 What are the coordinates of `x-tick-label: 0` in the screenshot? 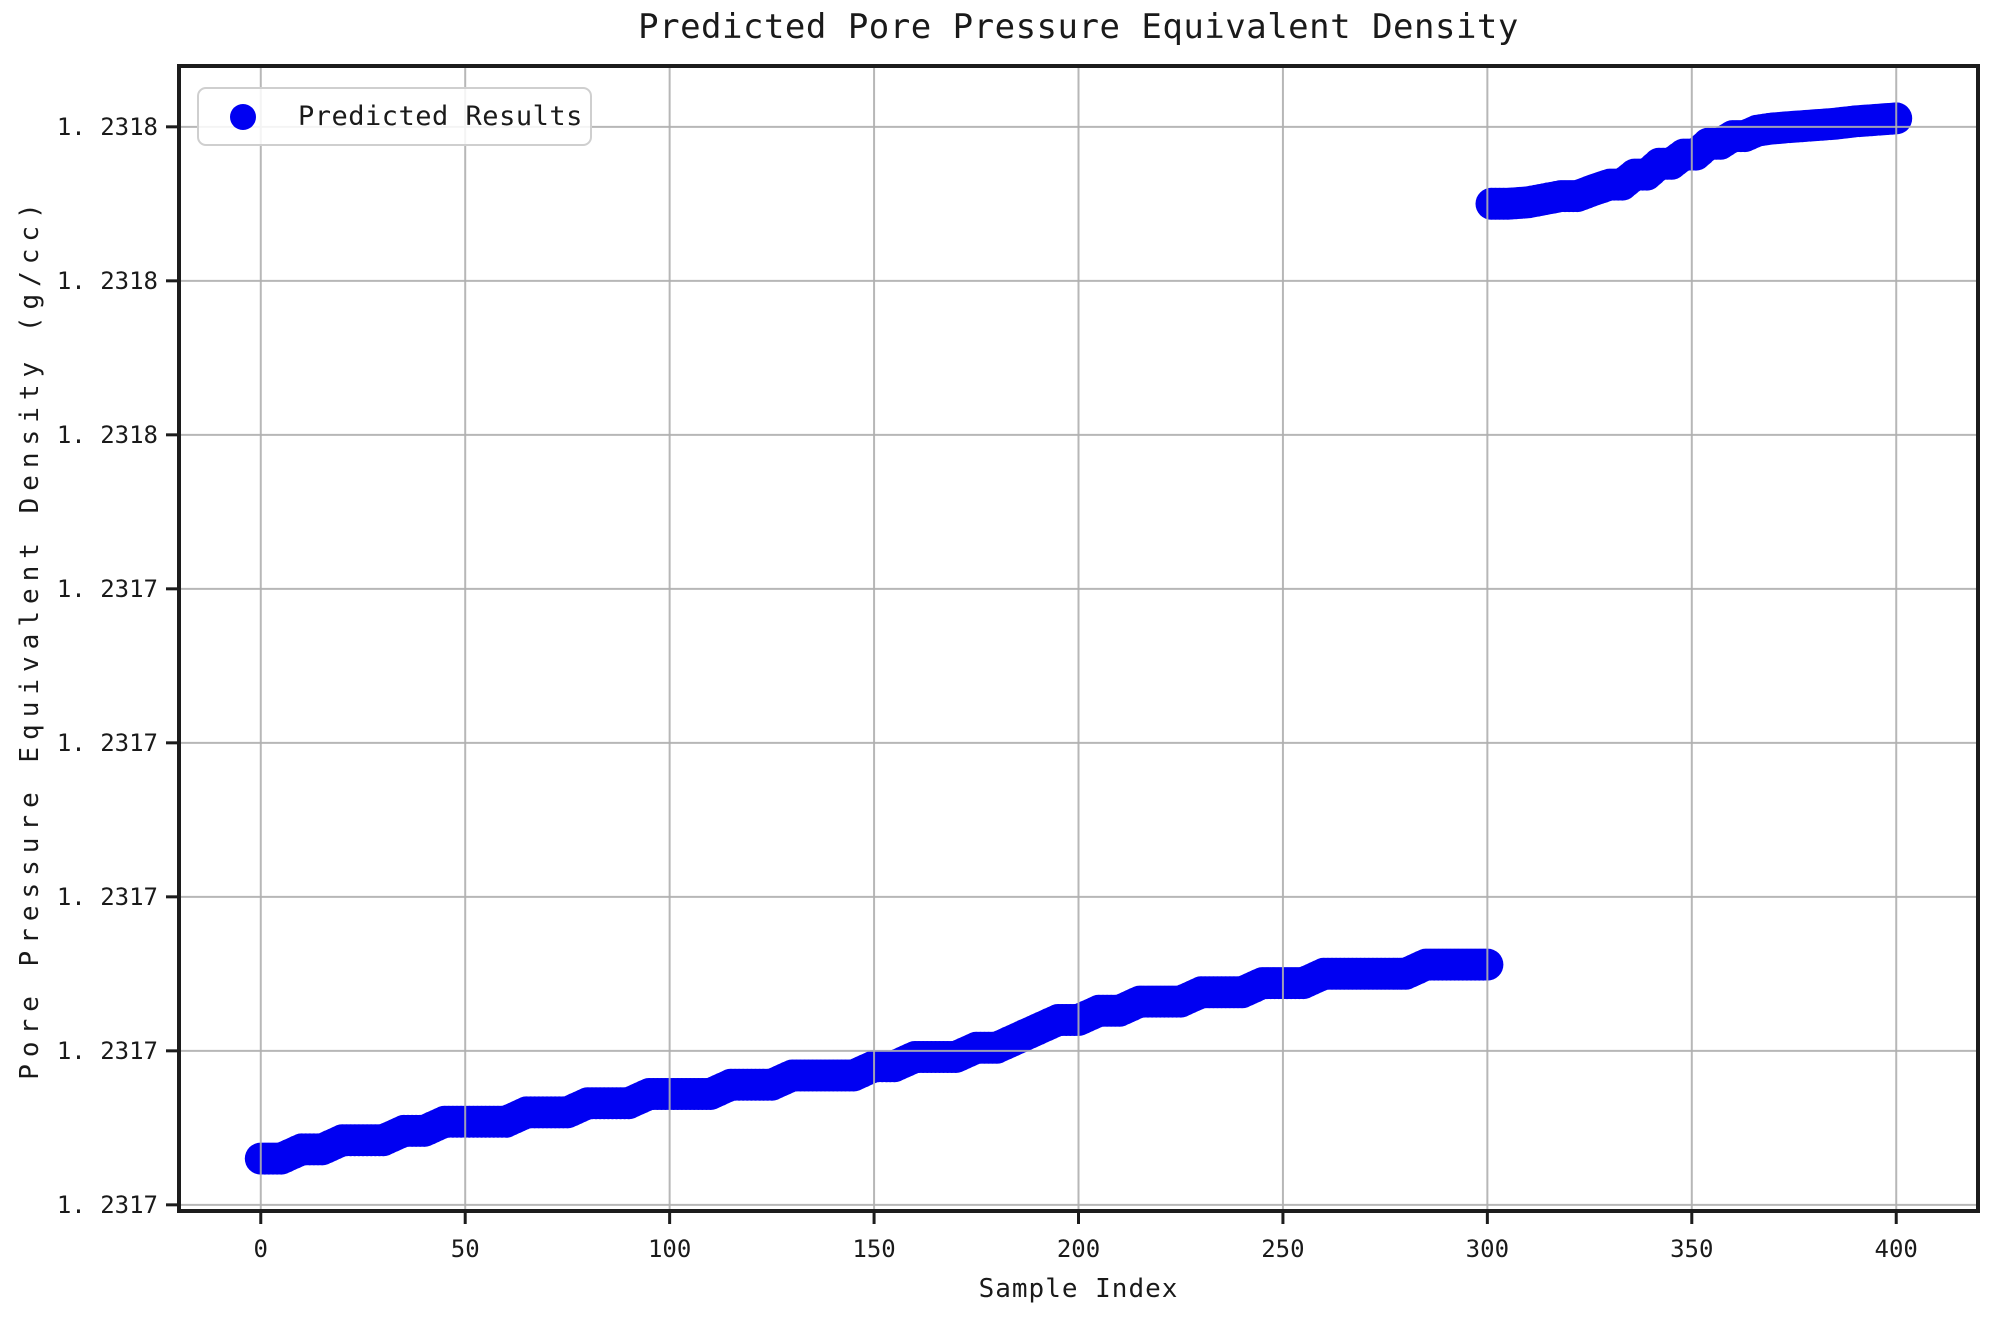 It's located at (260, 1249).